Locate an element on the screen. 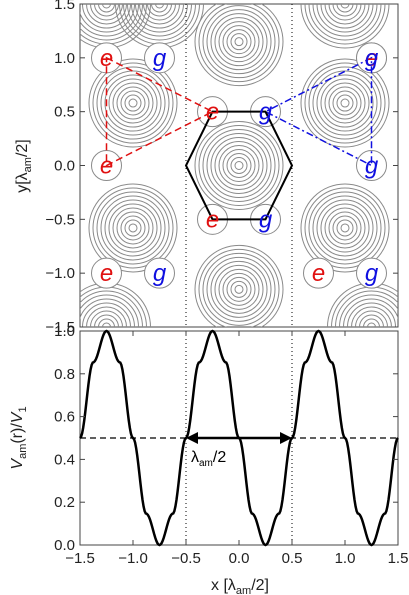 Image resolution: width=409 pixels, height=595 pixels. x-tick-label: 0.0 is located at coordinates (239, 558).